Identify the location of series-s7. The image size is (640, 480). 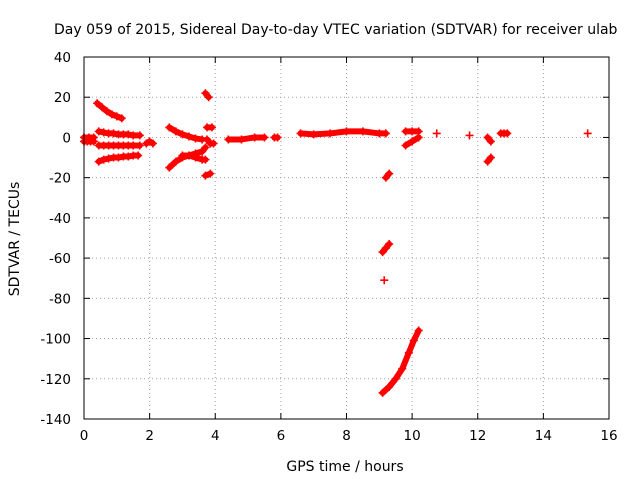
(149, 142).